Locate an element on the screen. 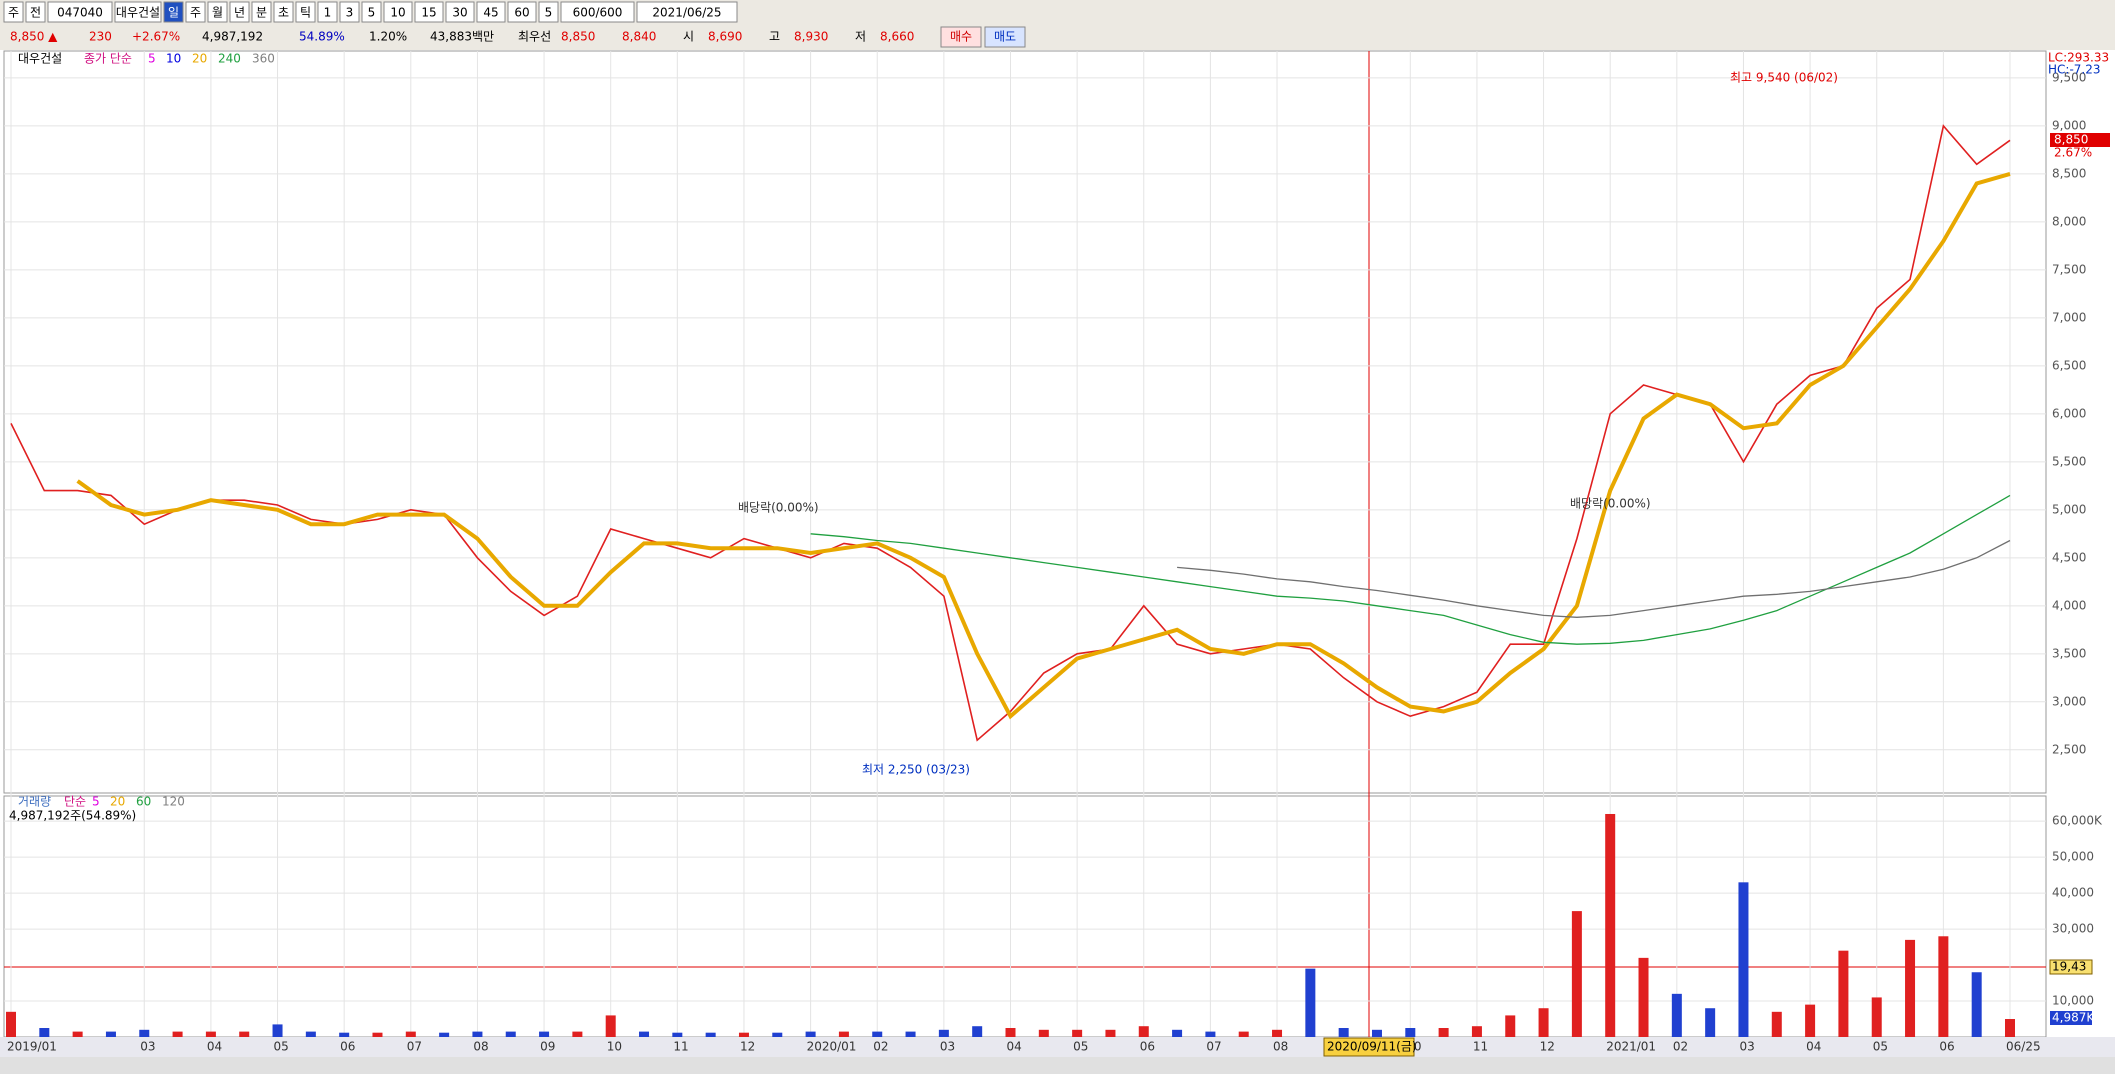 Image resolution: width=2115 pixels, height=1074 pixels. toolbar-label: 년 is located at coordinates (239, 13).